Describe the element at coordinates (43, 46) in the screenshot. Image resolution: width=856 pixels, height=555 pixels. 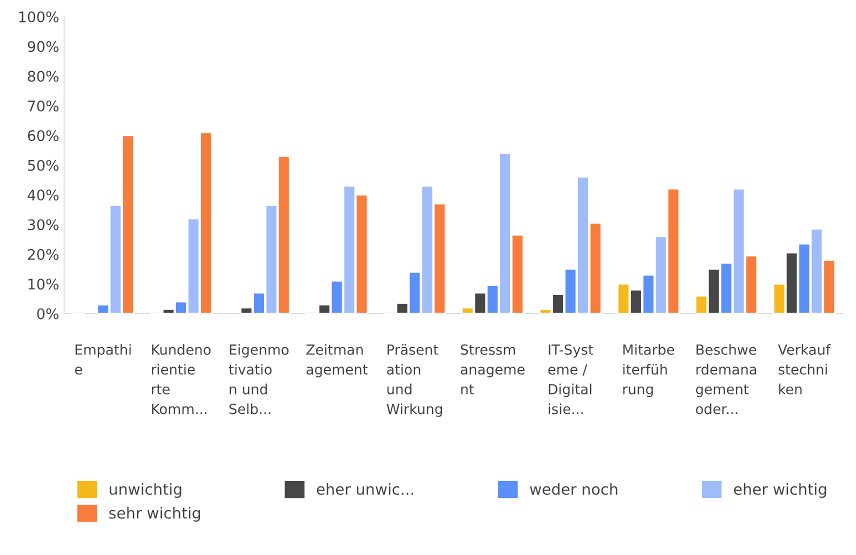
I see `y-tick-label: 90%` at that location.